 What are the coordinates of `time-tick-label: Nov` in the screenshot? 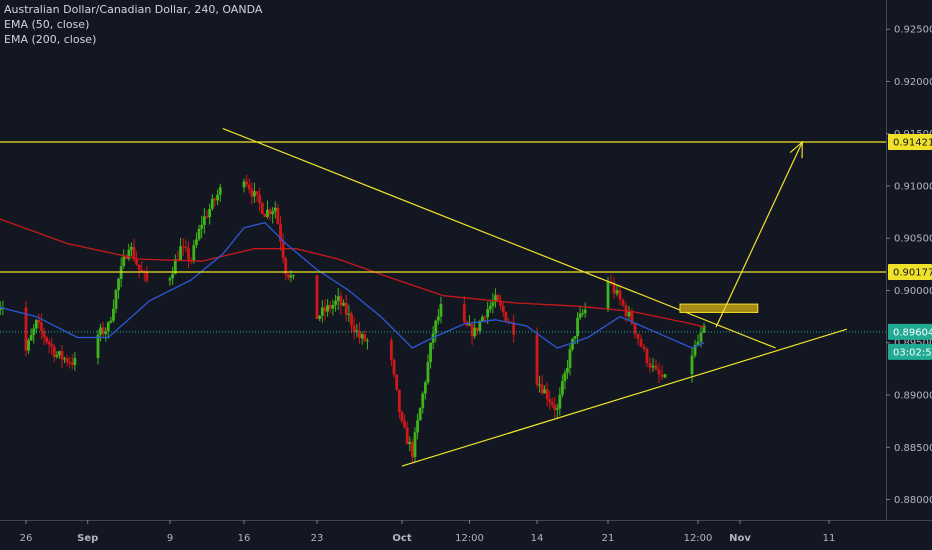 It's located at (740, 538).